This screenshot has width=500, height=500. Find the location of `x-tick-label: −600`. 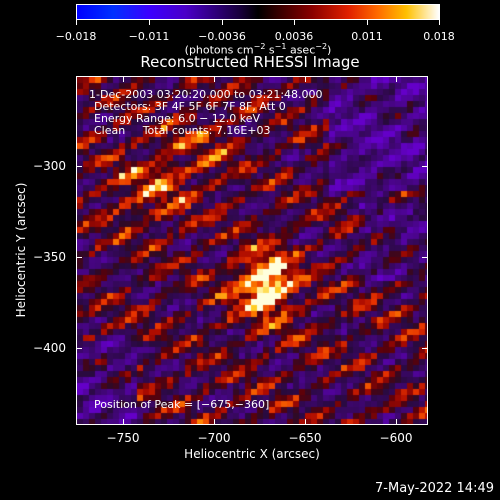

x-tick-label: −600 is located at coordinates (396, 438).